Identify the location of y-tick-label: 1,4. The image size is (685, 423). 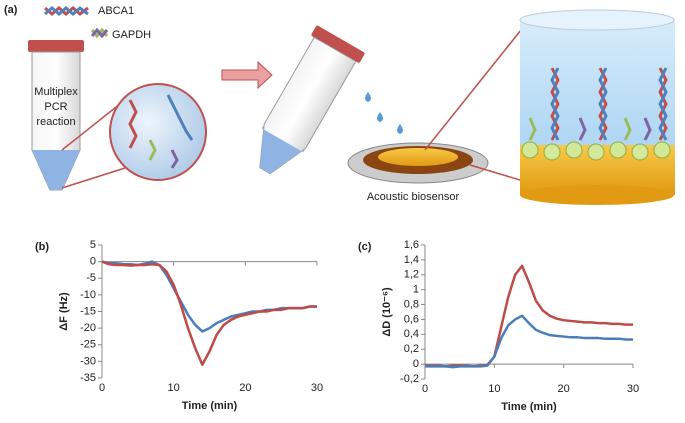
(411, 260).